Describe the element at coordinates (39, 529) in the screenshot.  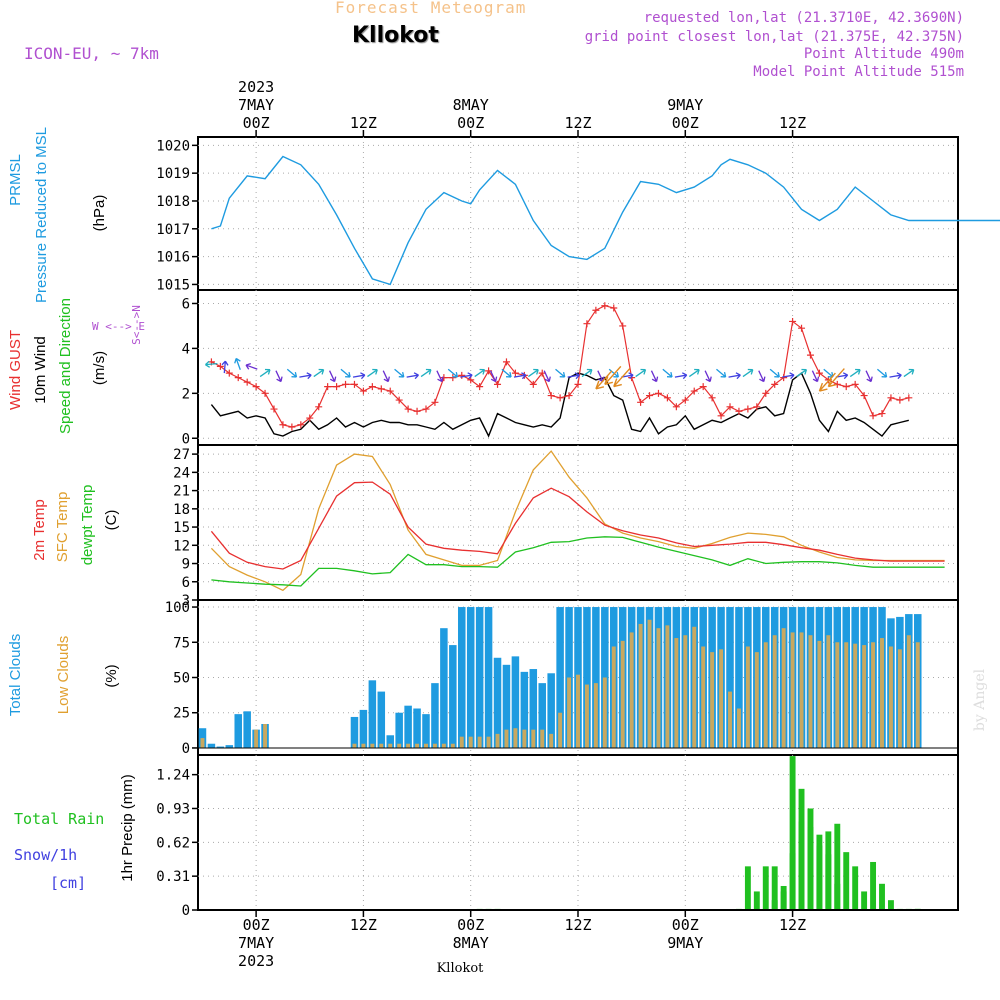
I see `label-2m-temp: 2m Temp` at that location.